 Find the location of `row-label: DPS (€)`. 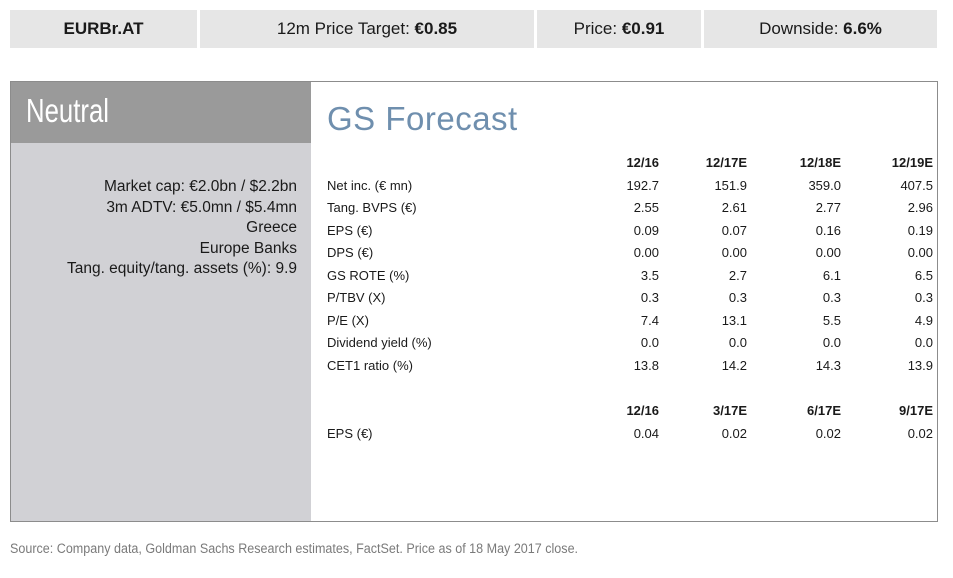

row-label: DPS (€) is located at coordinates (350, 252).